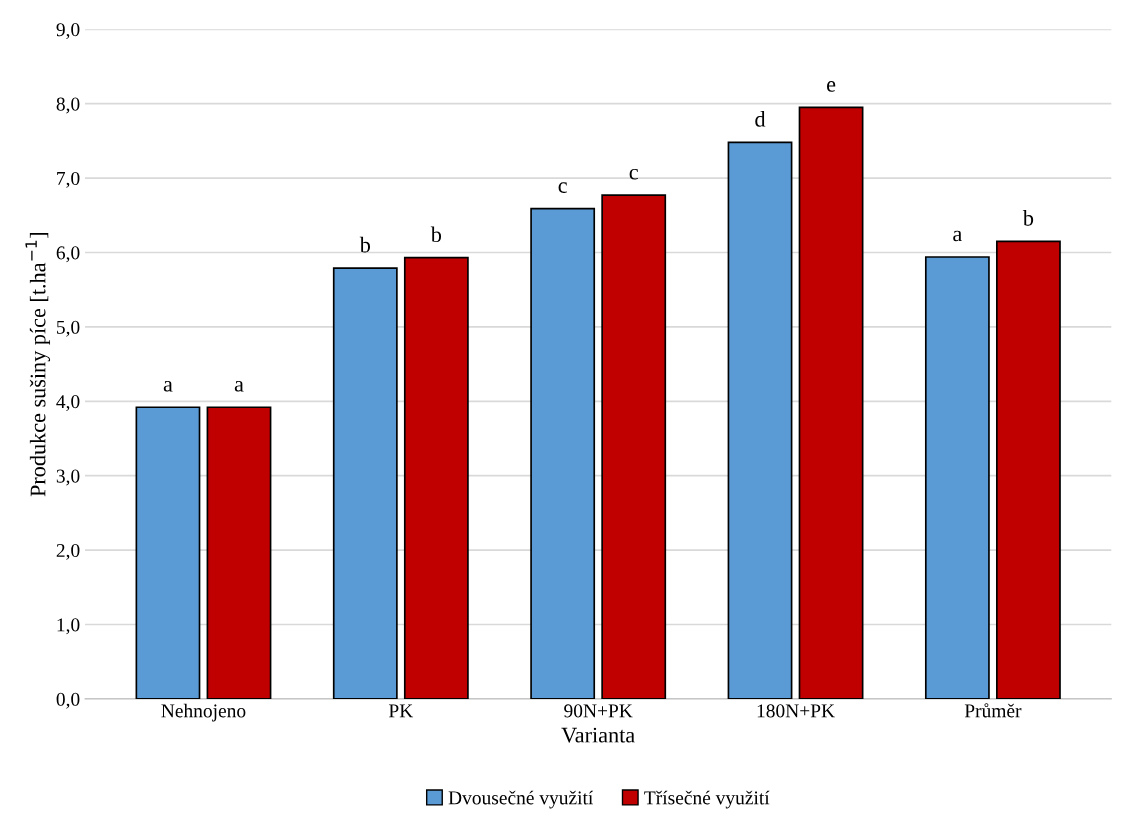 The image size is (1134, 837). Describe the element at coordinates (760, 119) in the screenshot. I see `annotation: d` at that location.